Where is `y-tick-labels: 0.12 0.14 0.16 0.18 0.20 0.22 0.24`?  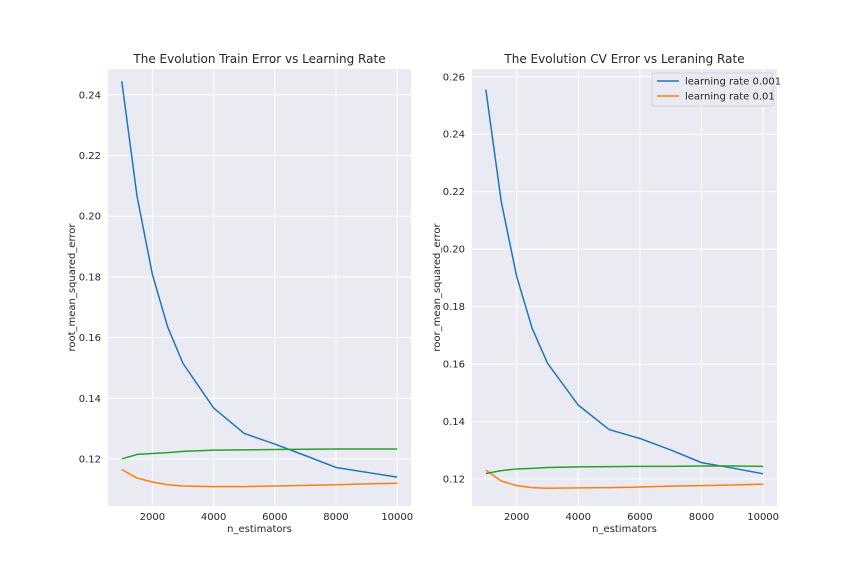 y-tick-labels: 0.12 0.14 0.16 0.18 0.20 0.22 0.24 is located at coordinates (90, 277).